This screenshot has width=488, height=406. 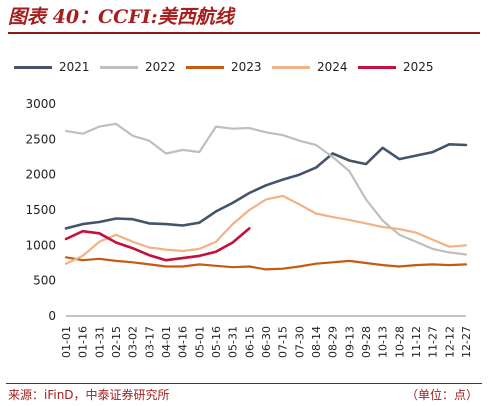 What do you see at coordinates (40, 245) in the screenshot?
I see `y-tick-label: 1000` at bounding box center [40, 245].